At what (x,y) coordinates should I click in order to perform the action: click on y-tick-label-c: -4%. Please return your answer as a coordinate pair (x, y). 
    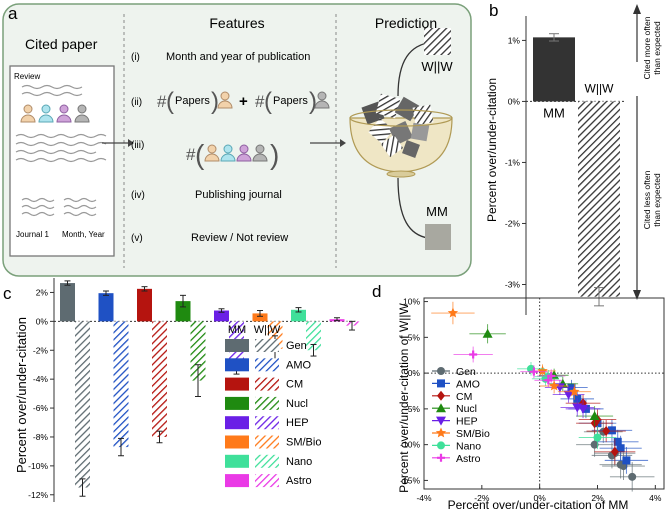
    Looking at the image, I should click on (41, 379).